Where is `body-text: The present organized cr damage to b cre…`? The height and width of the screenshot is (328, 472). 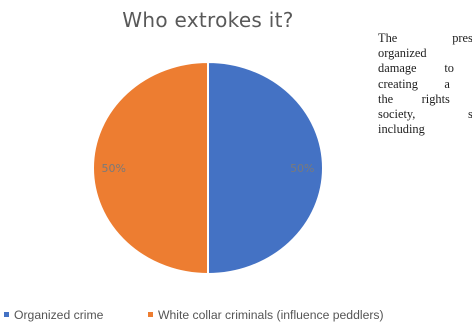
body-text: The present organized cr damage to b cre… is located at coordinates (425, 84).